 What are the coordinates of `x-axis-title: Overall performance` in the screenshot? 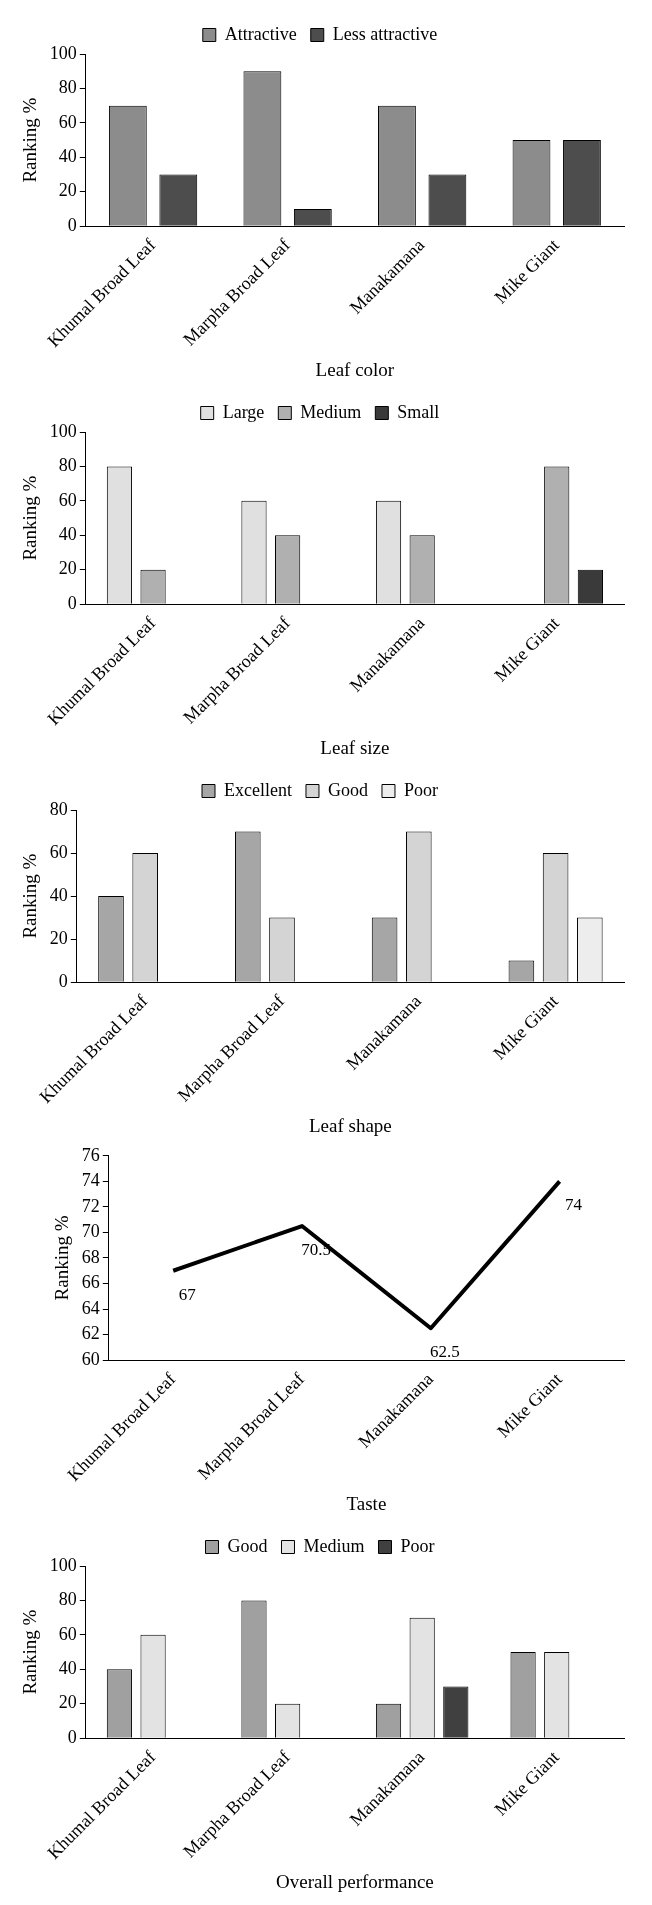 It's located at (355, 1881).